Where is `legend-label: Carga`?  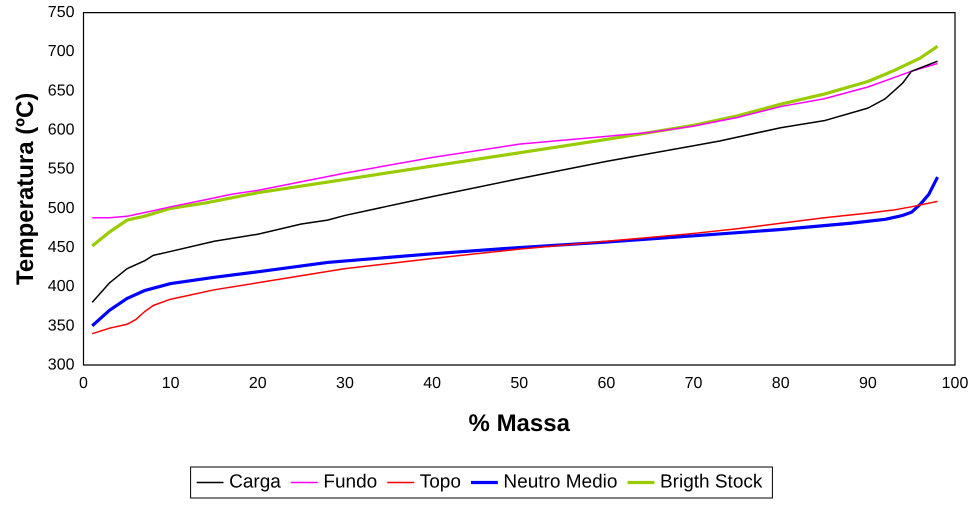
legend-label: Carga is located at coordinates (255, 482).